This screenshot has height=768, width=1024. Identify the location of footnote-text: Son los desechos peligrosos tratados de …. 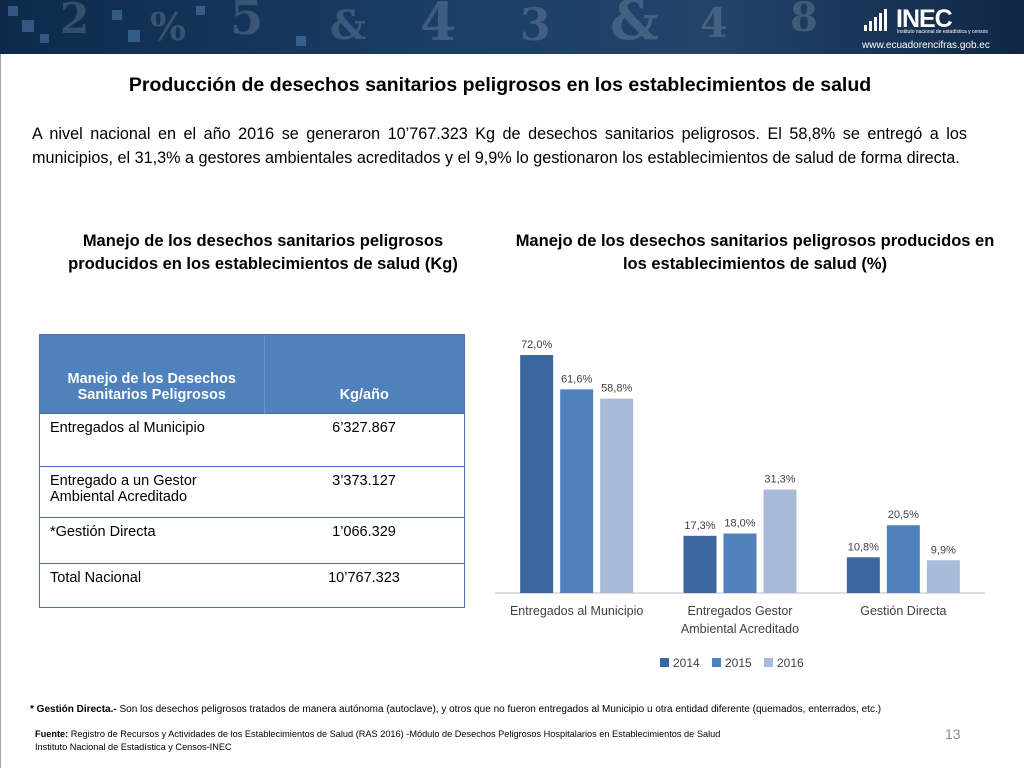
(499, 709).